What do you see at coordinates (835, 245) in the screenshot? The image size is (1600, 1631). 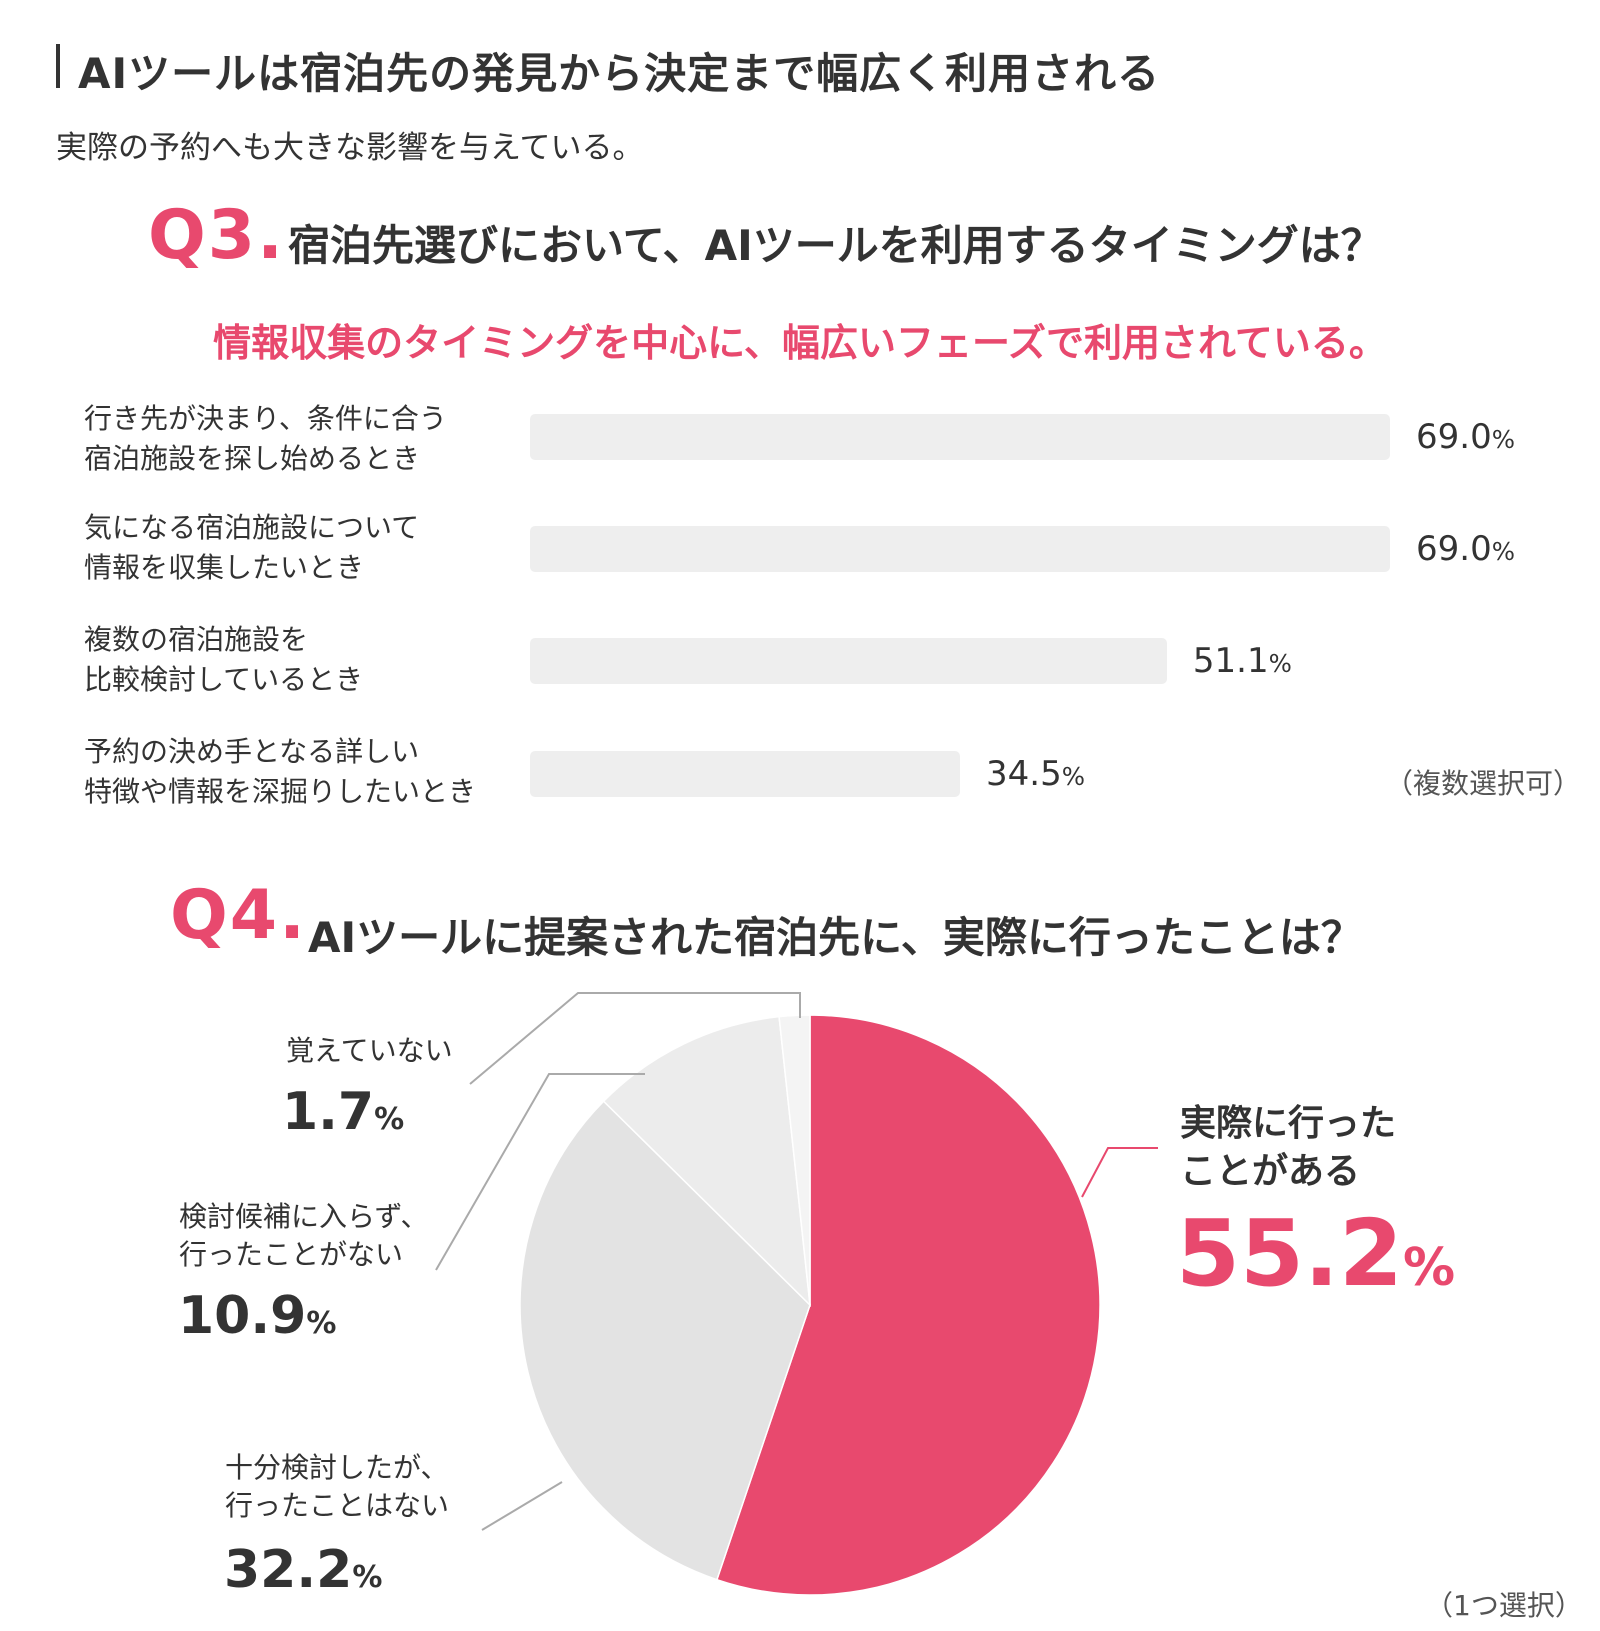 I see `q3-question: 宿泊先選びにおいて、AIツールを利用するタイミングは？` at bounding box center [835, 245].